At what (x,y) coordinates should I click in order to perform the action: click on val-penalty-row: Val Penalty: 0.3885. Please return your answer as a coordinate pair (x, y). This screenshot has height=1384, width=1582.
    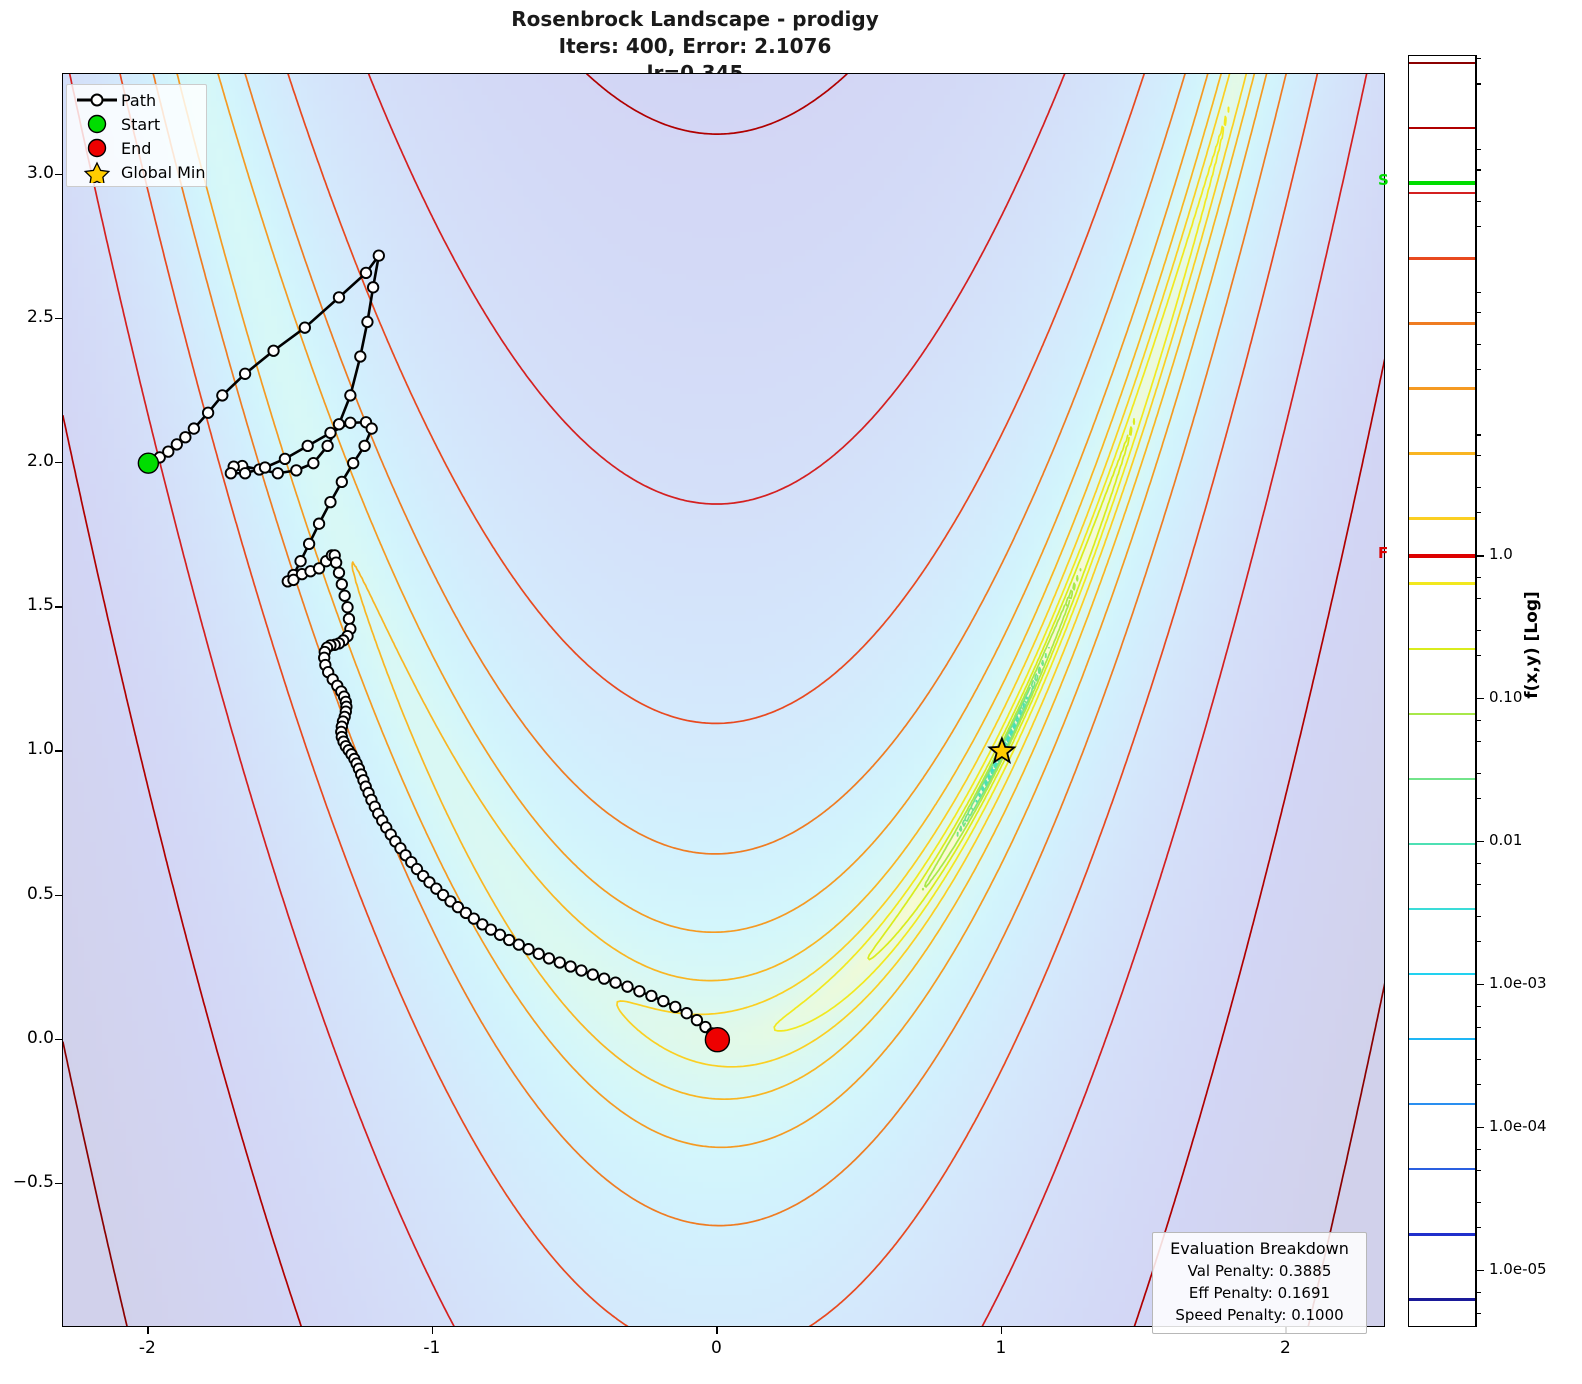
    Looking at the image, I should click on (1259, 1271).